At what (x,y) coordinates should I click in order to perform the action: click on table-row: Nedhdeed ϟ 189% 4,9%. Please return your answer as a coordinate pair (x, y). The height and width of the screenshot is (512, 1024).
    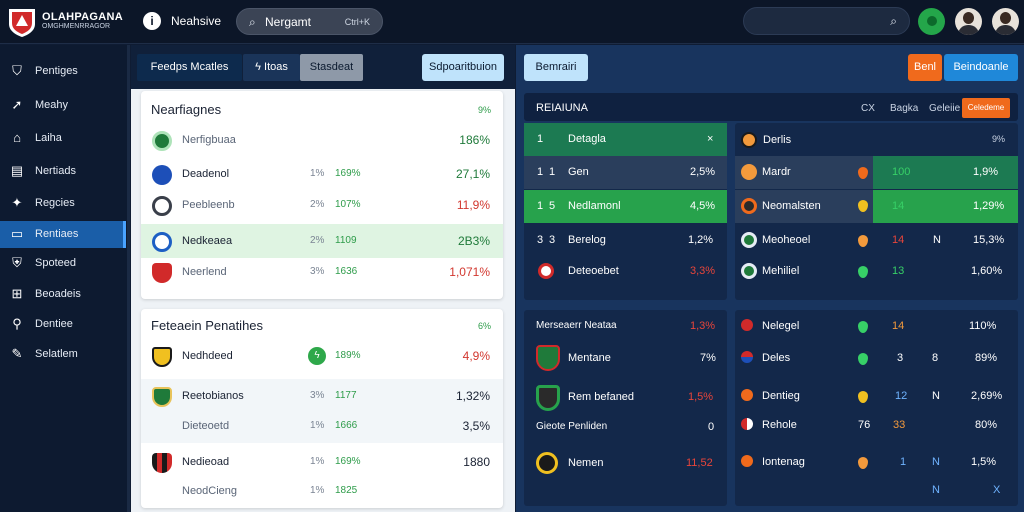
    Looking at the image, I should click on (322, 356).